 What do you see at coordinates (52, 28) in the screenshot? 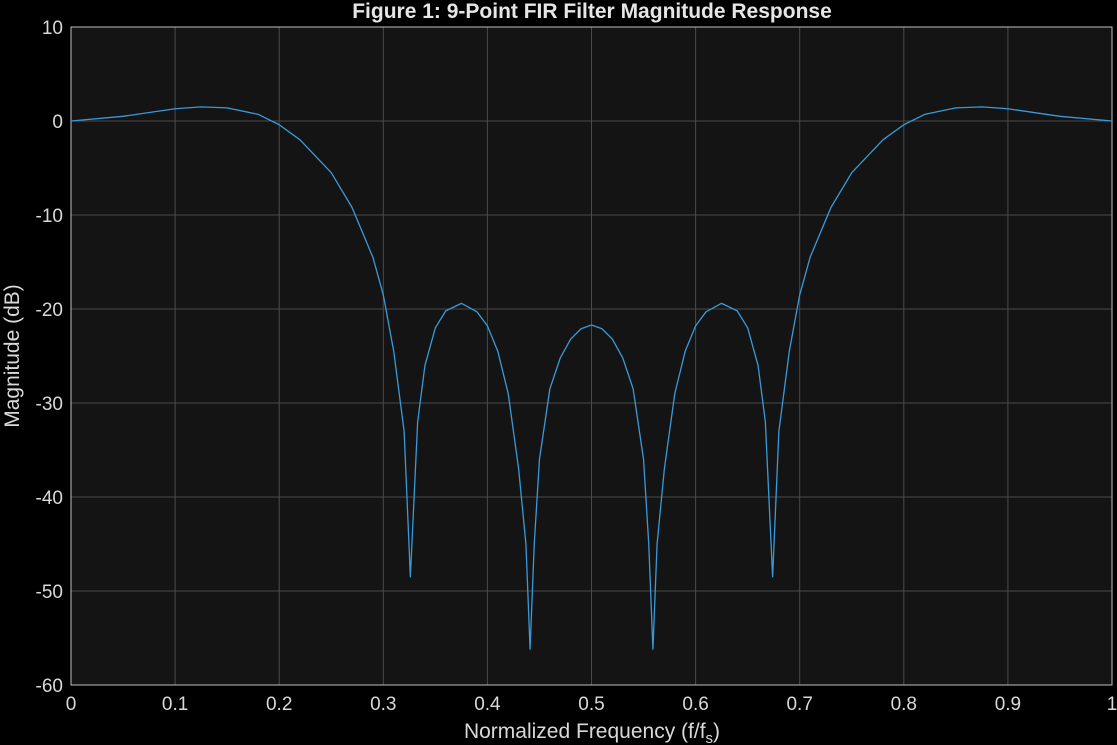
I see `y-tick-label: 10` at bounding box center [52, 28].